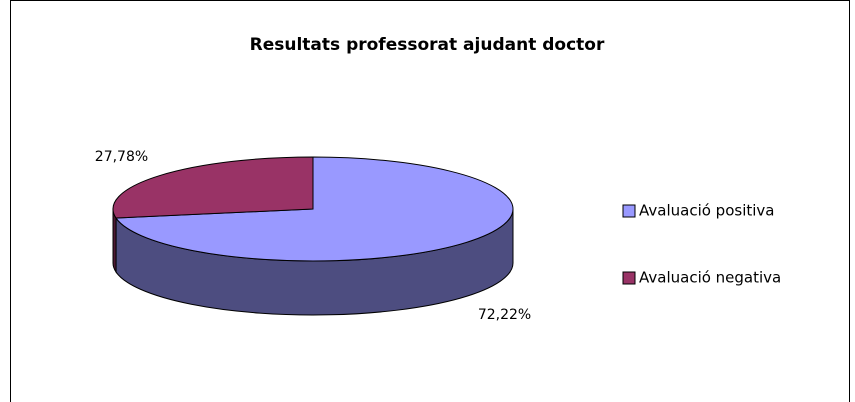  Describe the element at coordinates (427, 45) in the screenshot. I see `chart-title: Resultats professorat ajudant doctor` at that location.